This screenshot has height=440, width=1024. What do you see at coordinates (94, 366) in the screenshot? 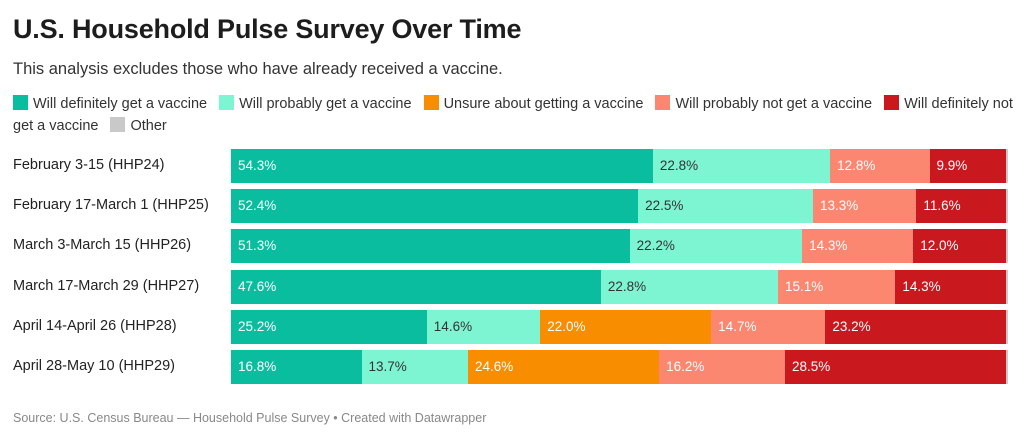
I see `category-label: April 28-May 10 (HHP29)` at bounding box center [94, 366].